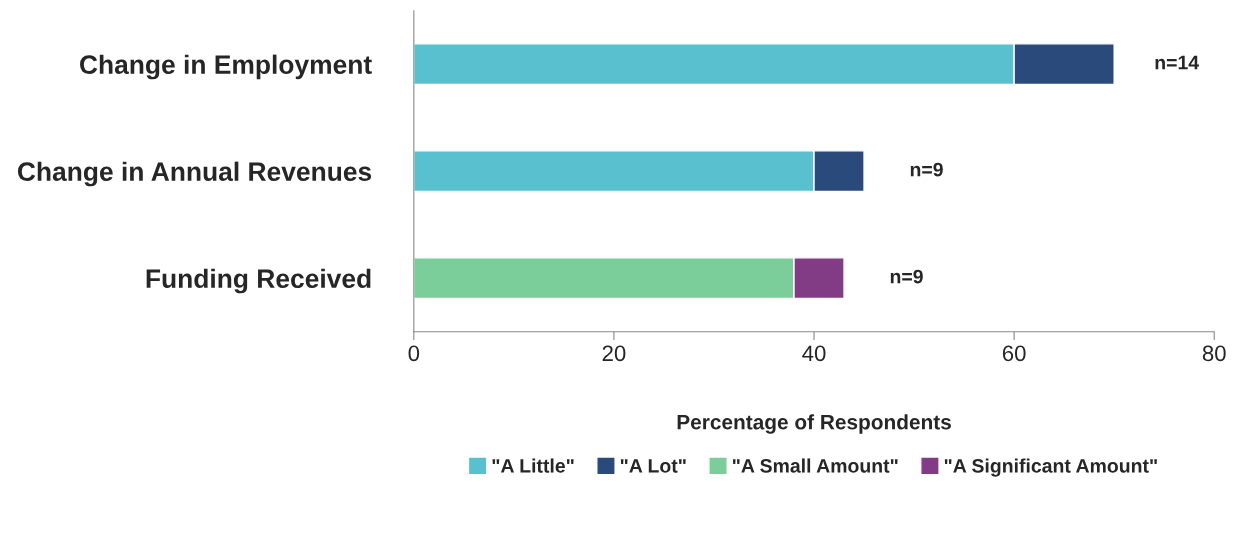 The height and width of the screenshot is (535, 1239). Describe the element at coordinates (815, 465) in the screenshot. I see `legend-label: "A Small Amount"` at that location.